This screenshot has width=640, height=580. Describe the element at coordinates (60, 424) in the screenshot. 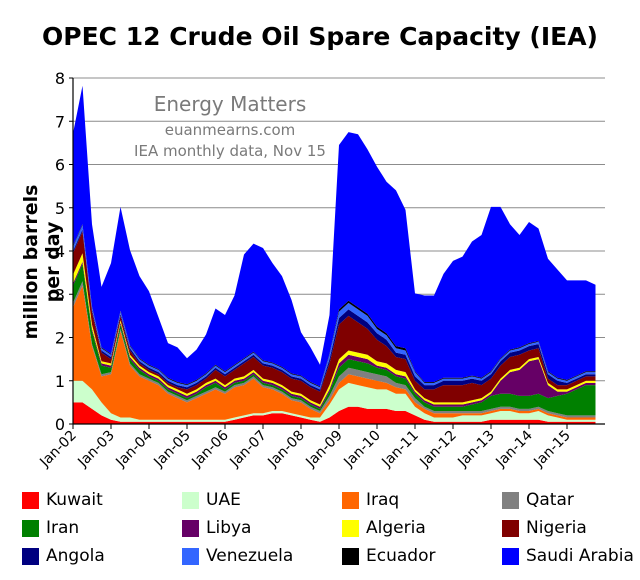

I see `y-tick-label: 0` at that location.